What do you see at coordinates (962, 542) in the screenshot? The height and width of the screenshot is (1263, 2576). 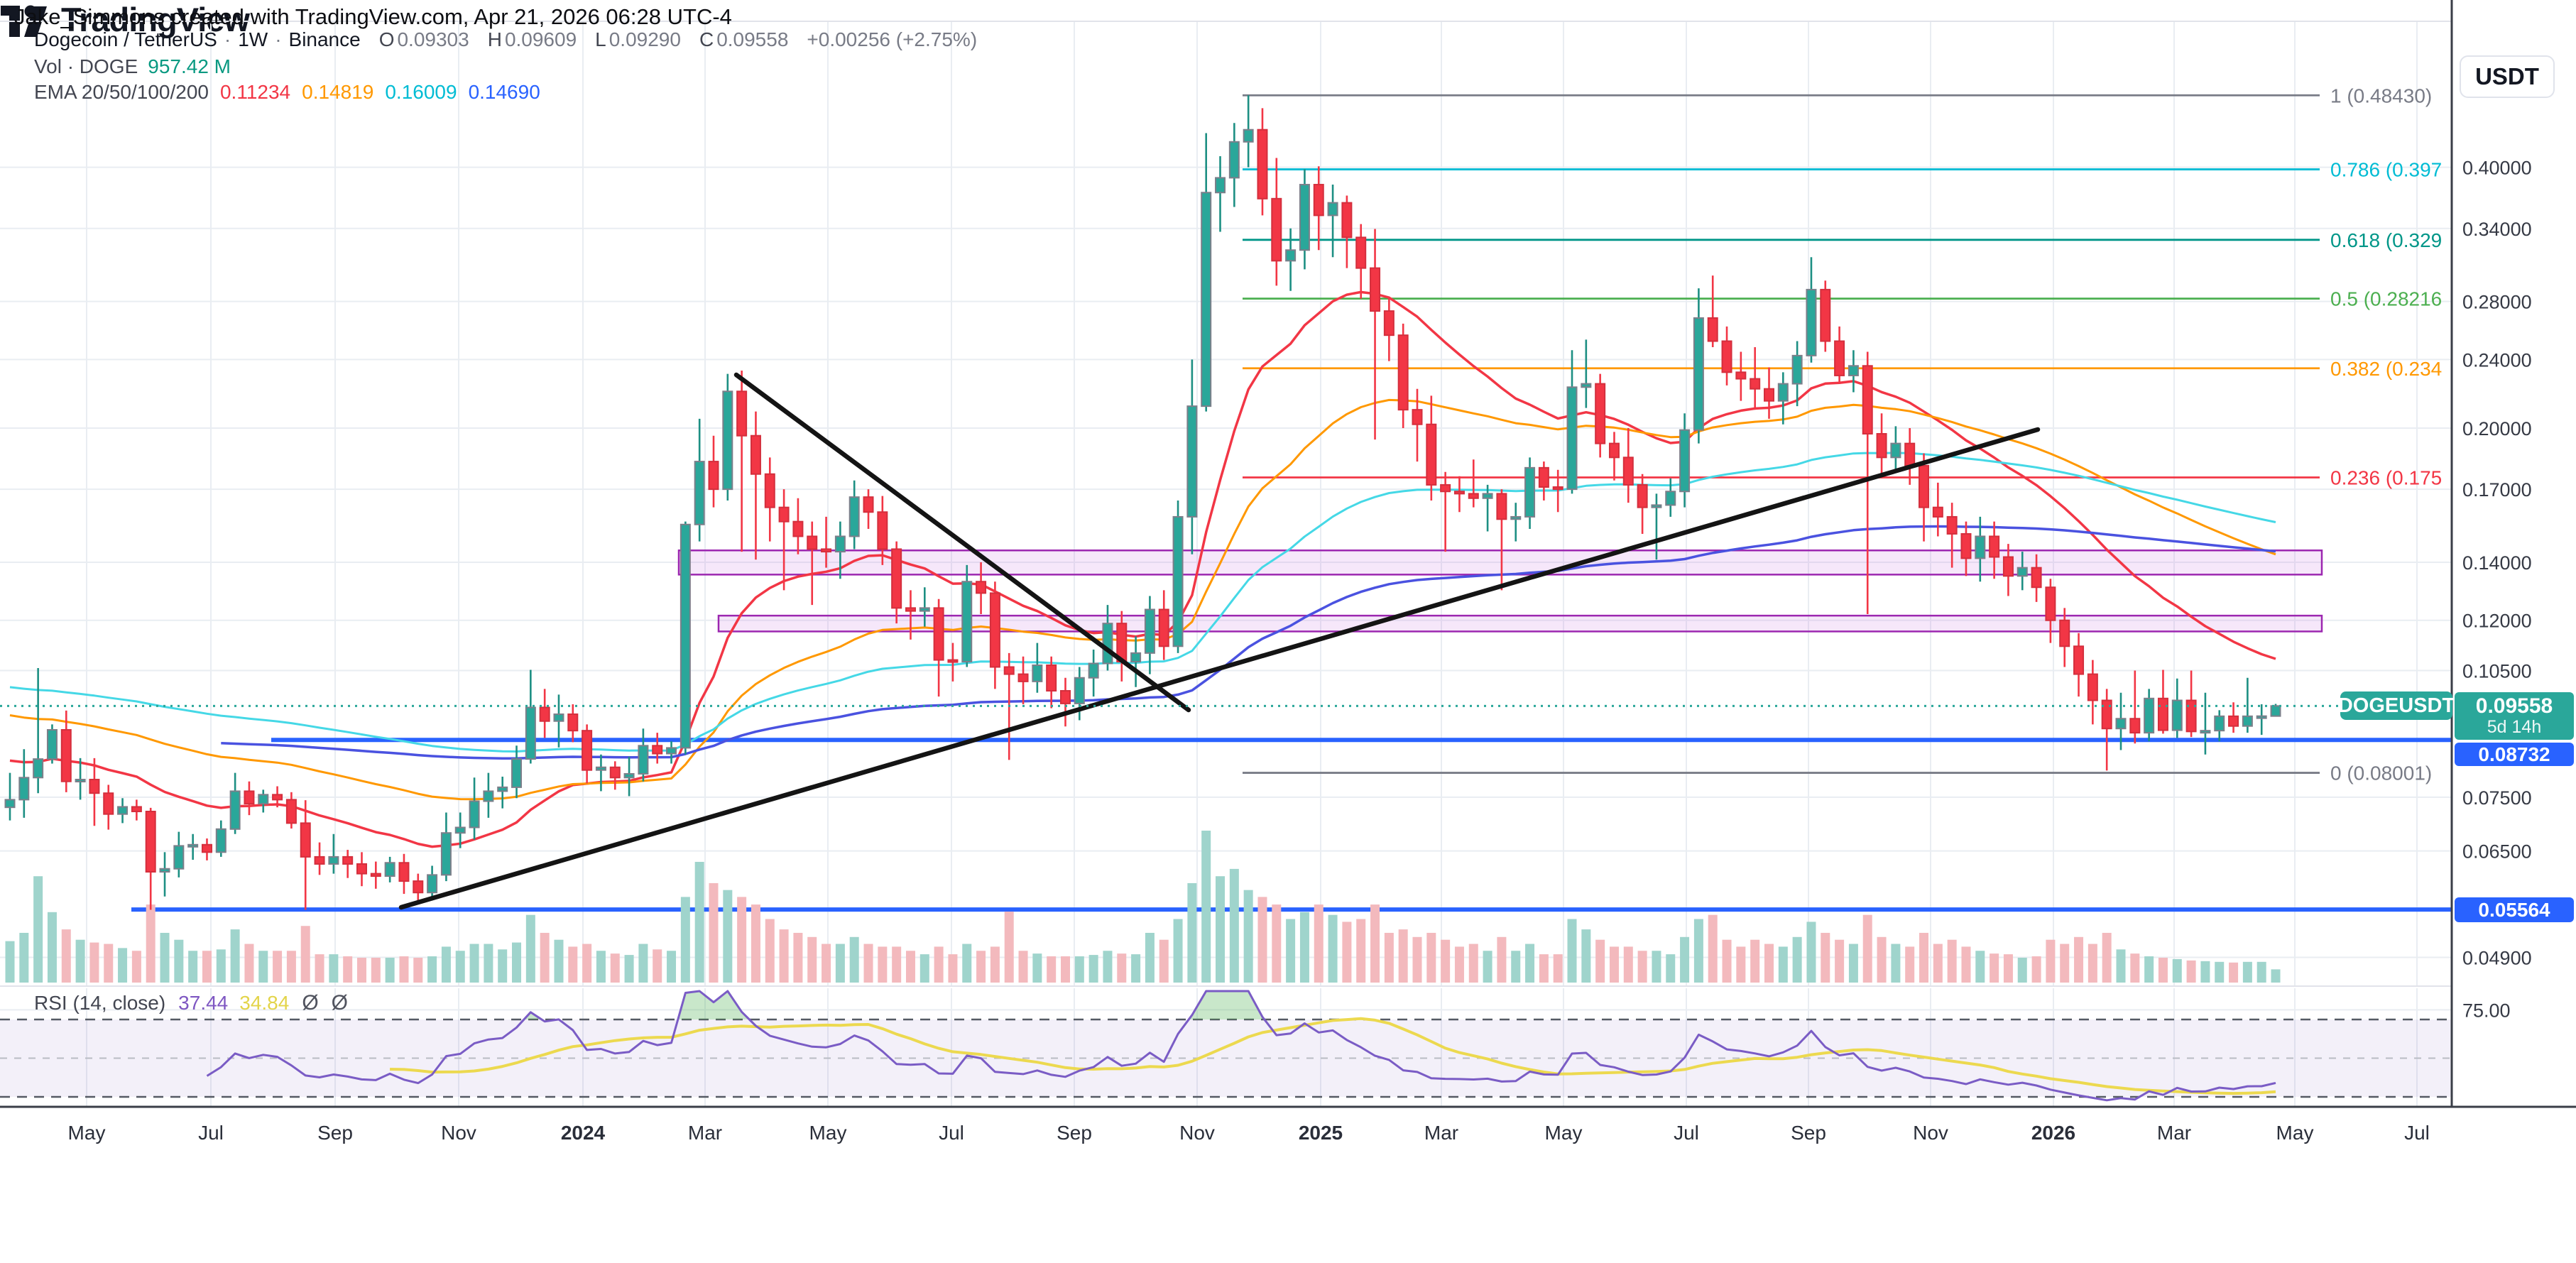 I see `descending-resistance` at bounding box center [962, 542].